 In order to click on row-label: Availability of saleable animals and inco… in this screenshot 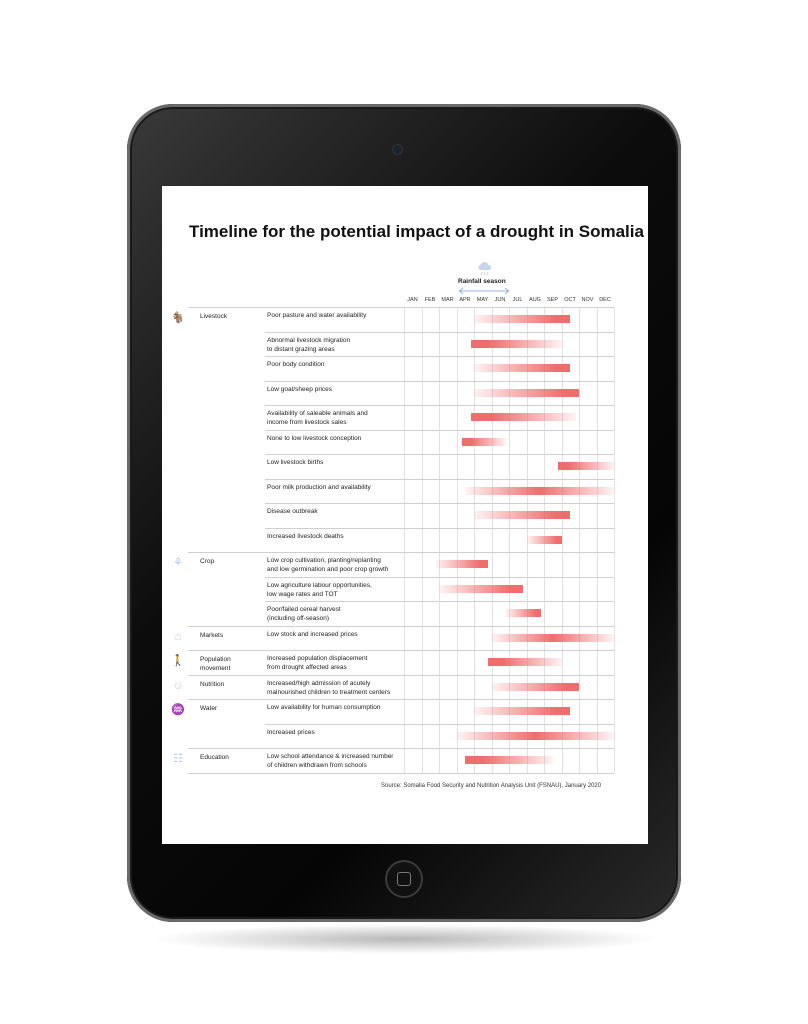, I will do `click(317, 418)`.